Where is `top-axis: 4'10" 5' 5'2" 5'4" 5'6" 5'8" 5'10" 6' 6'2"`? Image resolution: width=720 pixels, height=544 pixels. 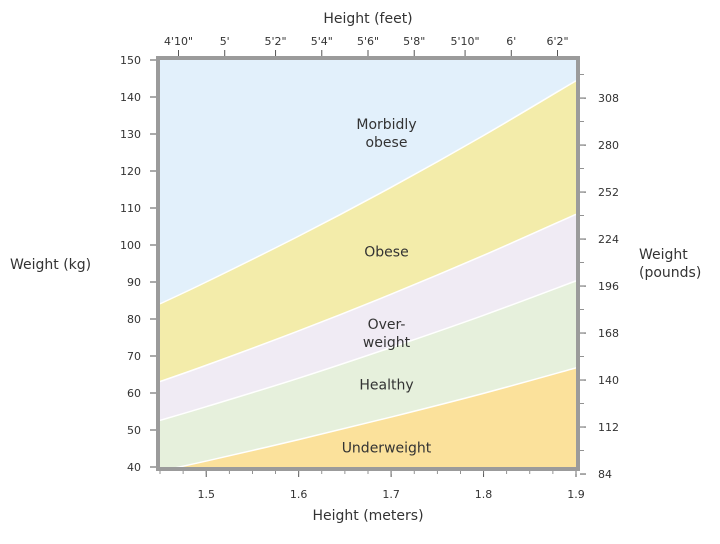
top-axis: 4'10" 5' 5'2" 5'4" 5'6" 5'8" 5'10" 6' 6'2" is located at coordinates (366, 45).